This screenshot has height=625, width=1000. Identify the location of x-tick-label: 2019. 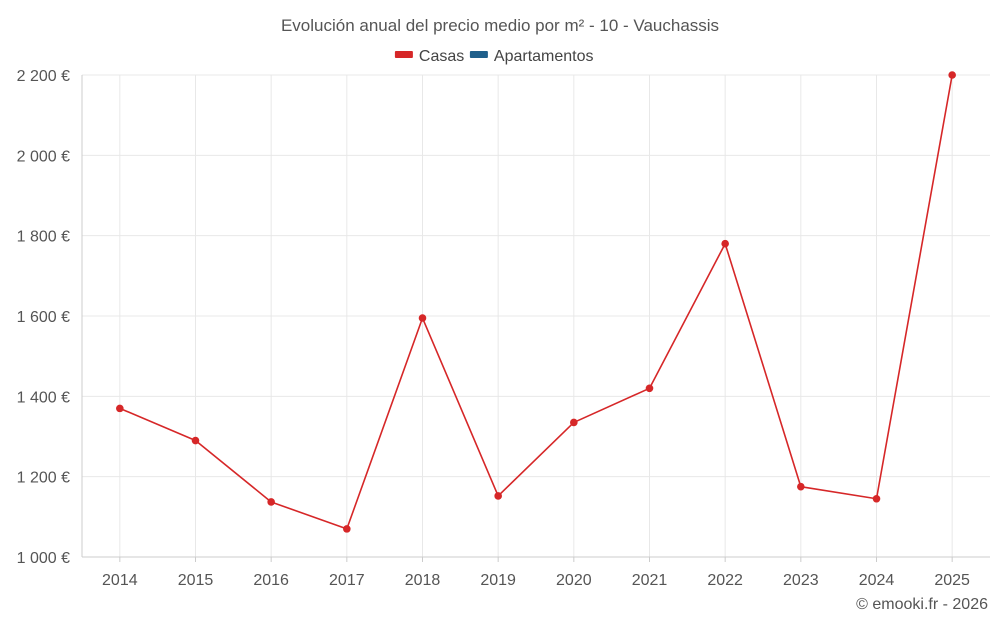
(498, 580).